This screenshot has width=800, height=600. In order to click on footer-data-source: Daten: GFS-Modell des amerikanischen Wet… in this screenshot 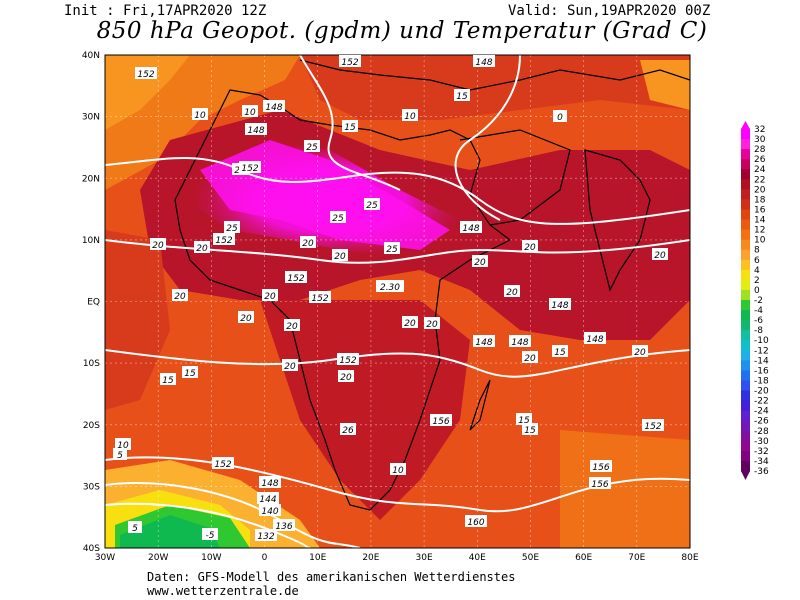, I will do `click(331, 577)`.